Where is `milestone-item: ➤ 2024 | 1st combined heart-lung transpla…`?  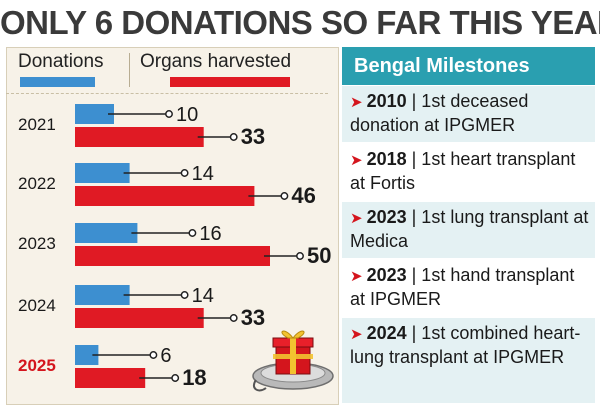 milestone-item: ➤ 2024 | 1st combined heart-lung transpla… is located at coordinates (468, 360).